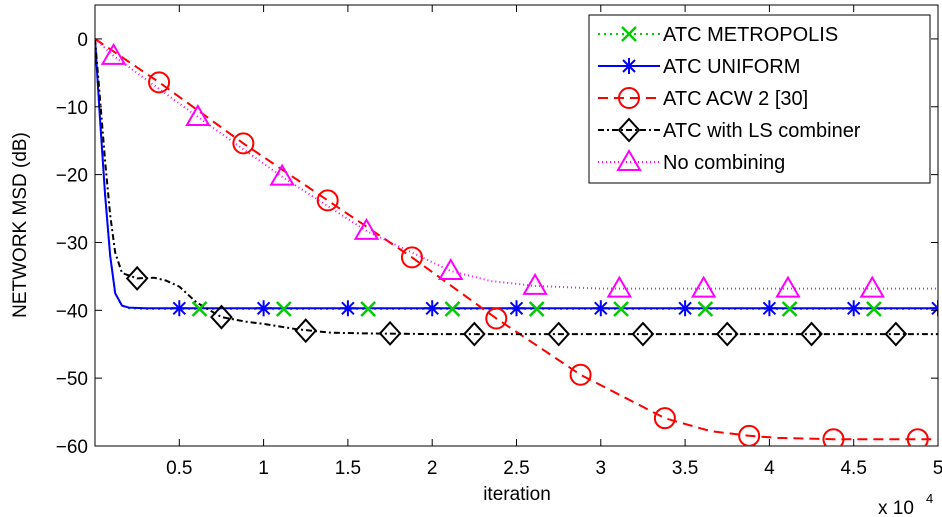  Describe the element at coordinates (263, 468) in the screenshot. I see `x-tick-label: 1` at that location.